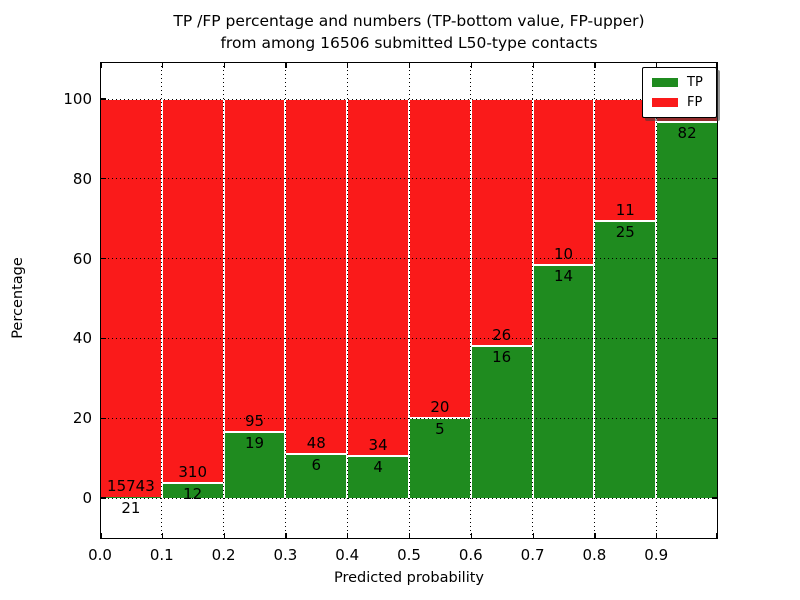 The image size is (800, 600). What do you see at coordinates (100, 555) in the screenshot?
I see `x-tick-label: 0.0` at bounding box center [100, 555].